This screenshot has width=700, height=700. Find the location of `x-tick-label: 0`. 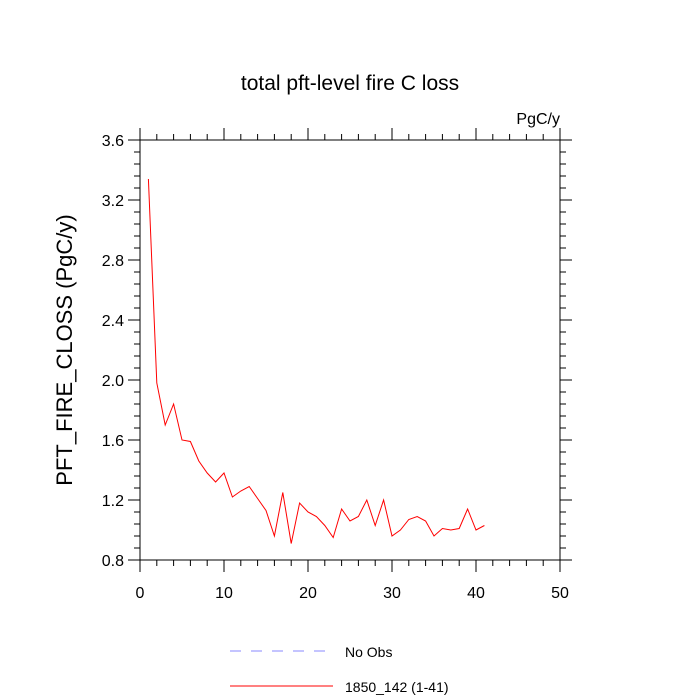

x-tick-label: 0 is located at coordinates (140, 593).